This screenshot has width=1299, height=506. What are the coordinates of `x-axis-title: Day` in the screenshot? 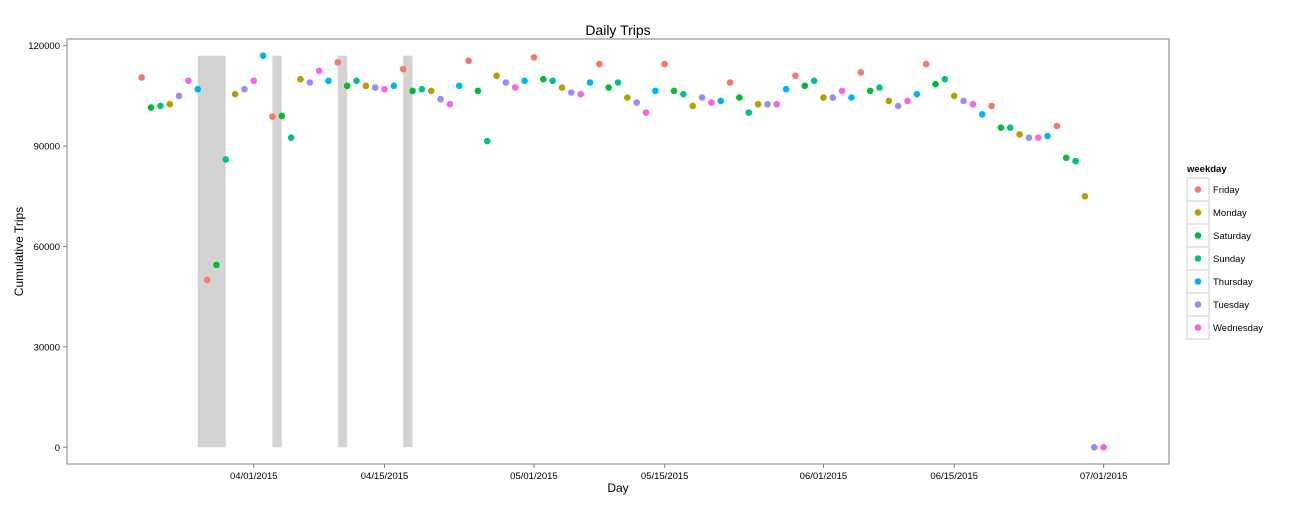 It's located at (617, 488).